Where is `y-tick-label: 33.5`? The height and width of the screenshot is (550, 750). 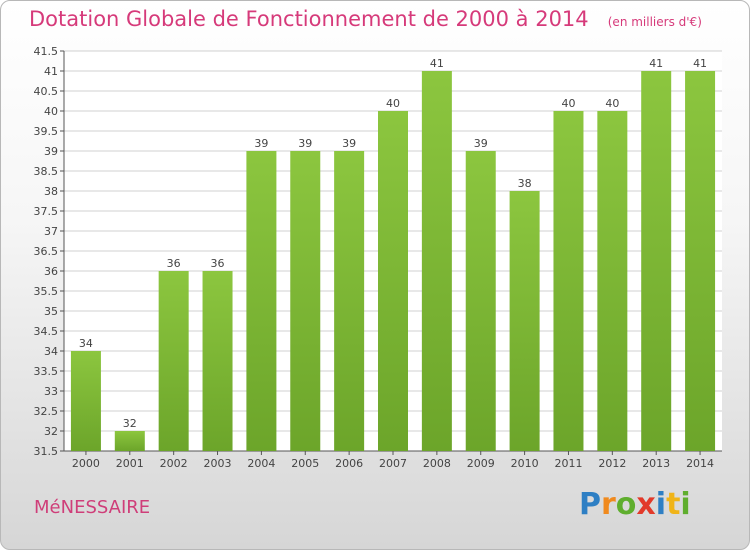 y-tick-label: 33.5 is located at coordinates (46, 371).